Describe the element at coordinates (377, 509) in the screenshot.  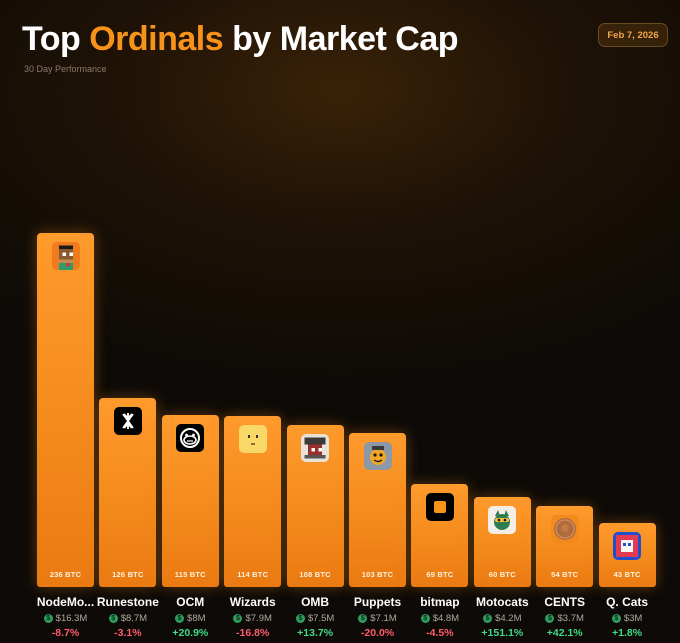
I see `bar-puppets: 103 BTC` at that location.